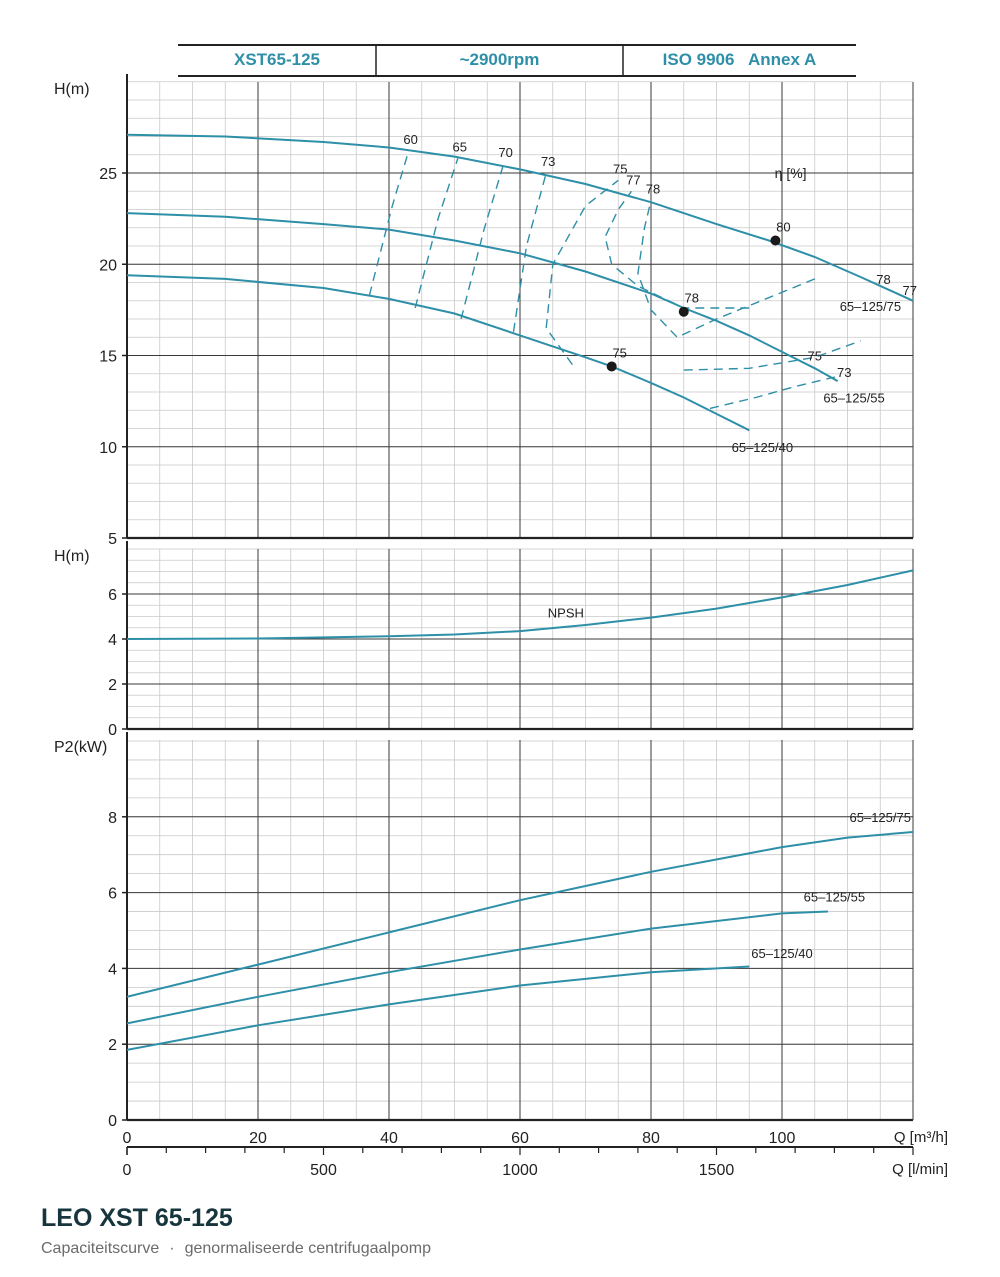 The height and width of the screenshot is (1277, 1000). Describe the element at coordinates (100, 1248) in the screenshot. I see `subtitle-left: Capaciteitscurve` at that location.